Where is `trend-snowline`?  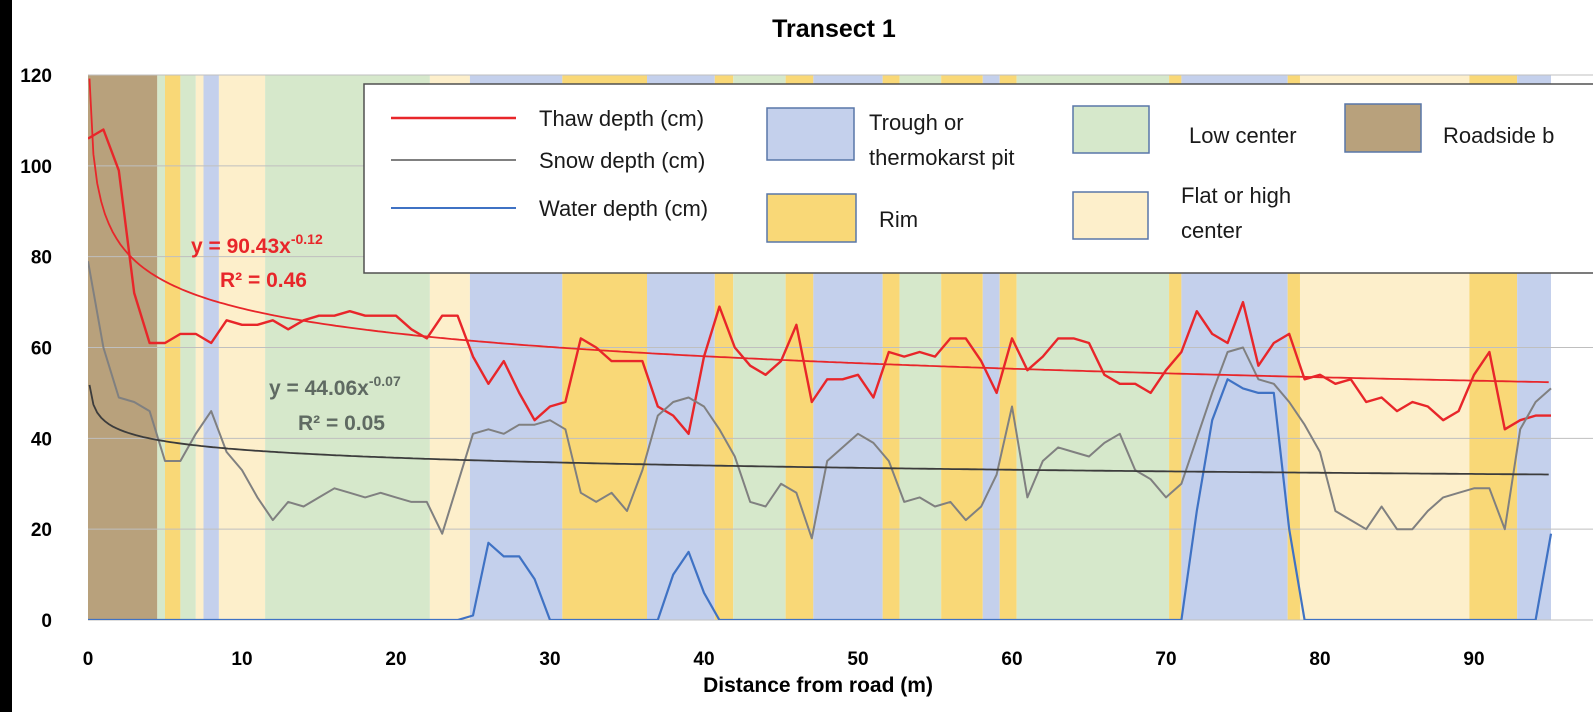
trend-snowline is located at coordinates (818, 430).